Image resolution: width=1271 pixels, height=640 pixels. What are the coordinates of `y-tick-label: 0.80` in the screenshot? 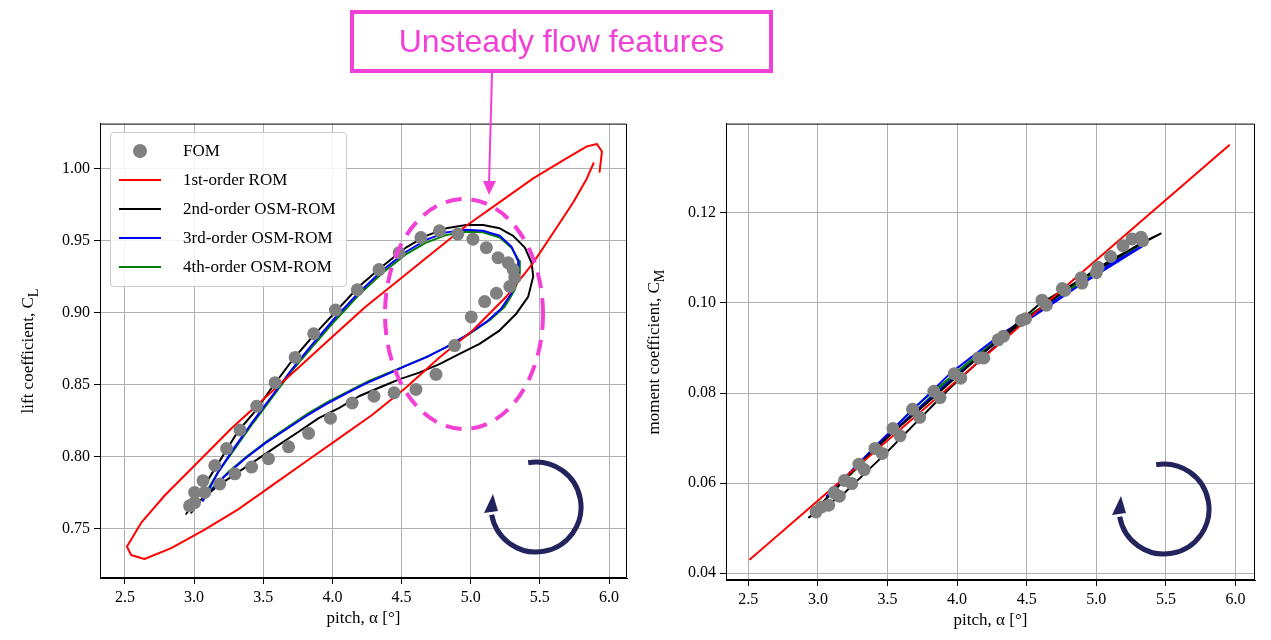 It's located at (76, 456).